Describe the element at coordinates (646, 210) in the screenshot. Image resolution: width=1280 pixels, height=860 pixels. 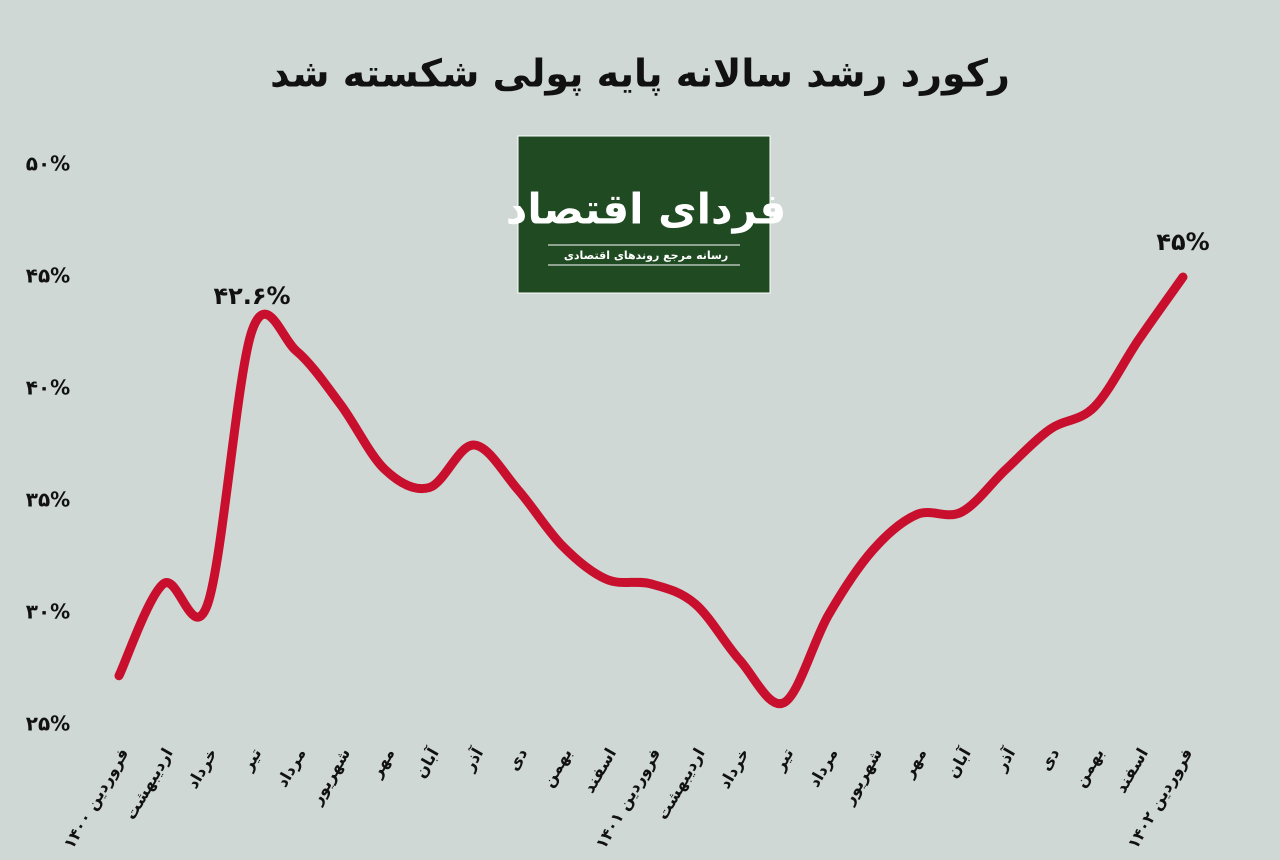
I see `logo-name: فردای اقتصاد` at that location.